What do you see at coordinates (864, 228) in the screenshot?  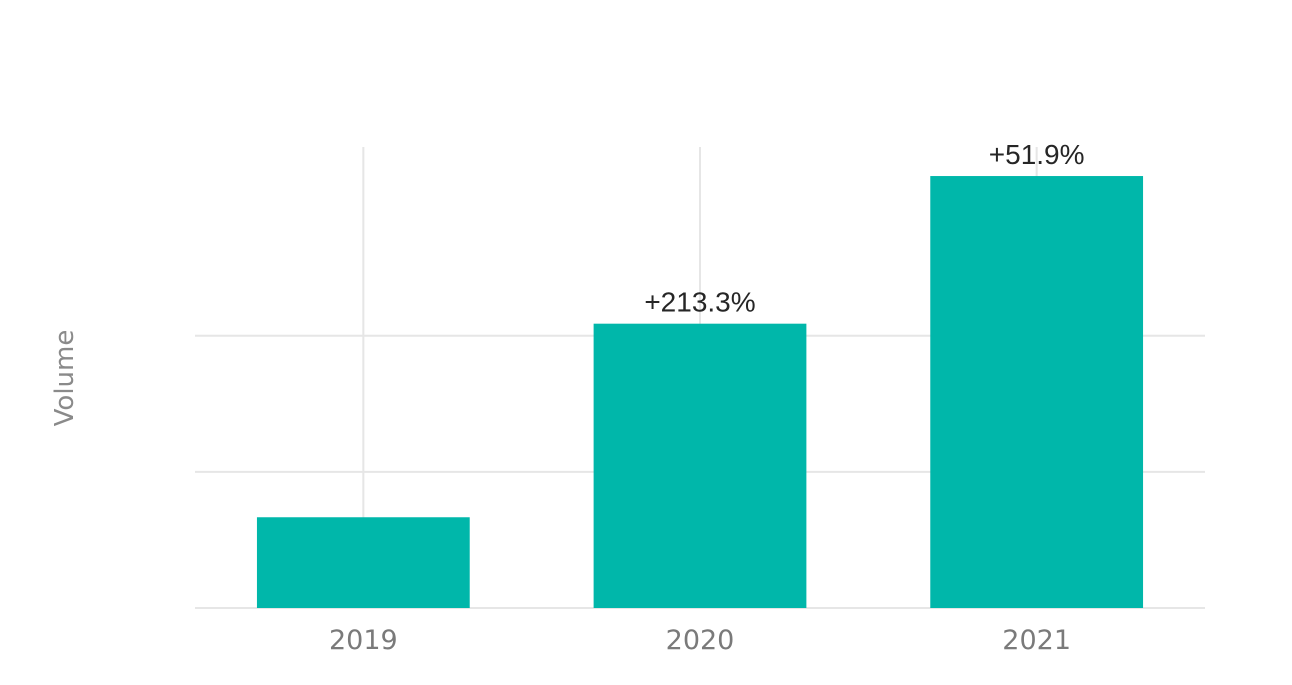 I see `data-labels: +213.3% +51.9%` at bounding box center [864, 228].